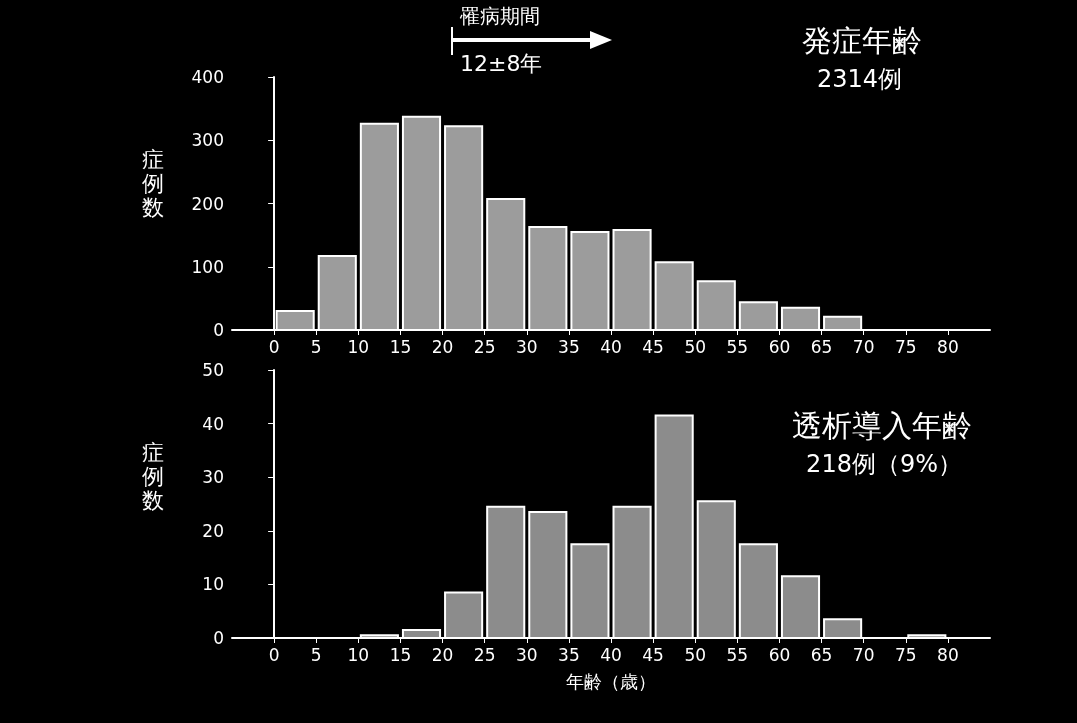 Image resolution: width=1077 pixels, height=723 pixels. I want to click on y-tick-label: 50, so click(213, 370).